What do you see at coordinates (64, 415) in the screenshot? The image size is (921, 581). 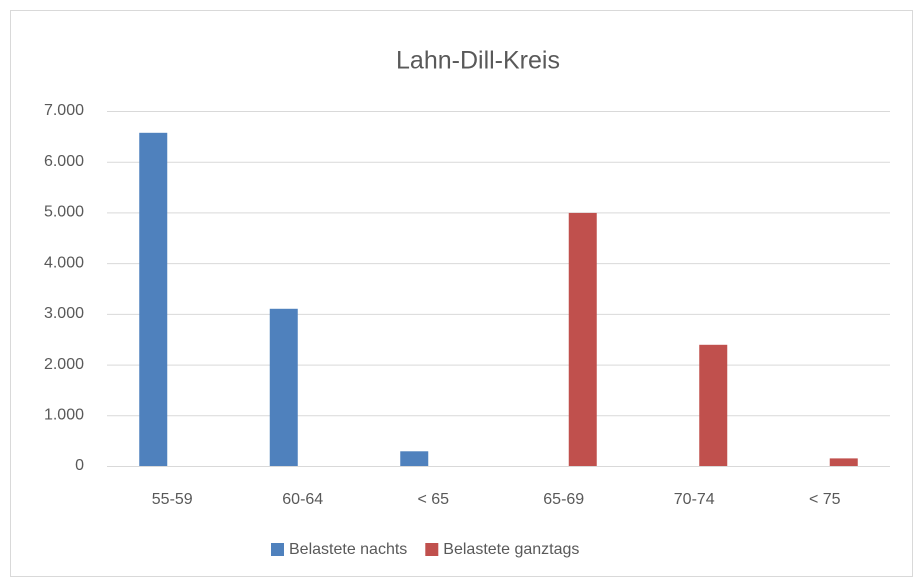 I see `y-tick-label: 1.000` at bounding box center [64, 415].